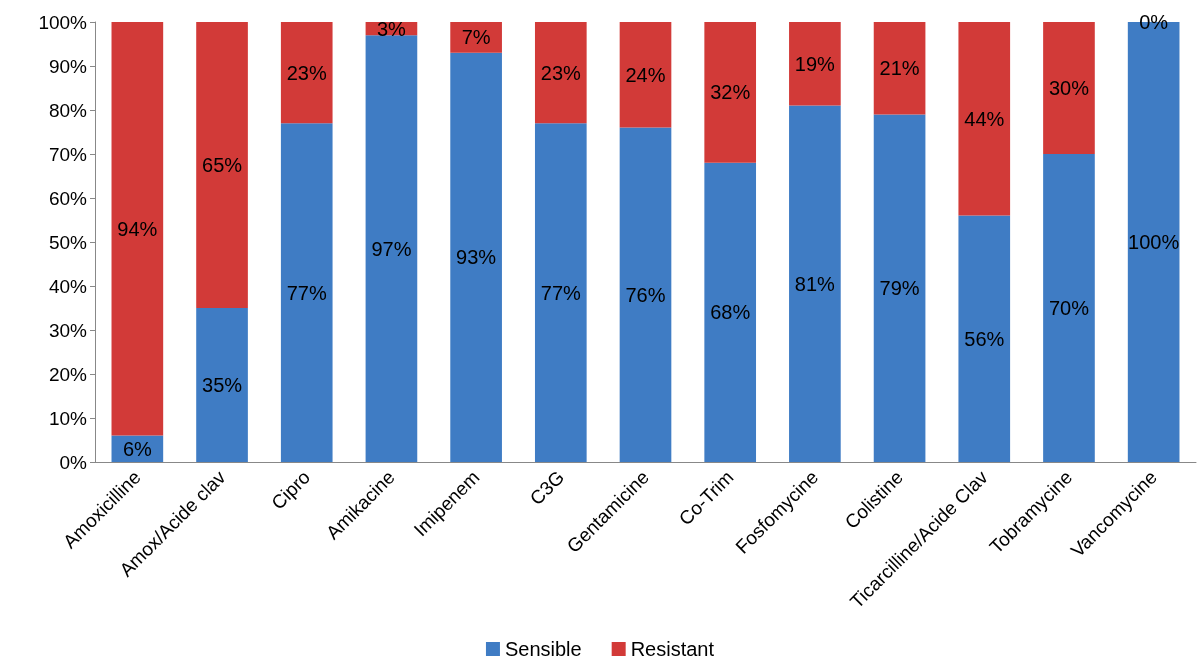  What do you see at coordinates (137, 448) in the screenshot?
I see `data-label: 6%` at bounding box center [137, 448].